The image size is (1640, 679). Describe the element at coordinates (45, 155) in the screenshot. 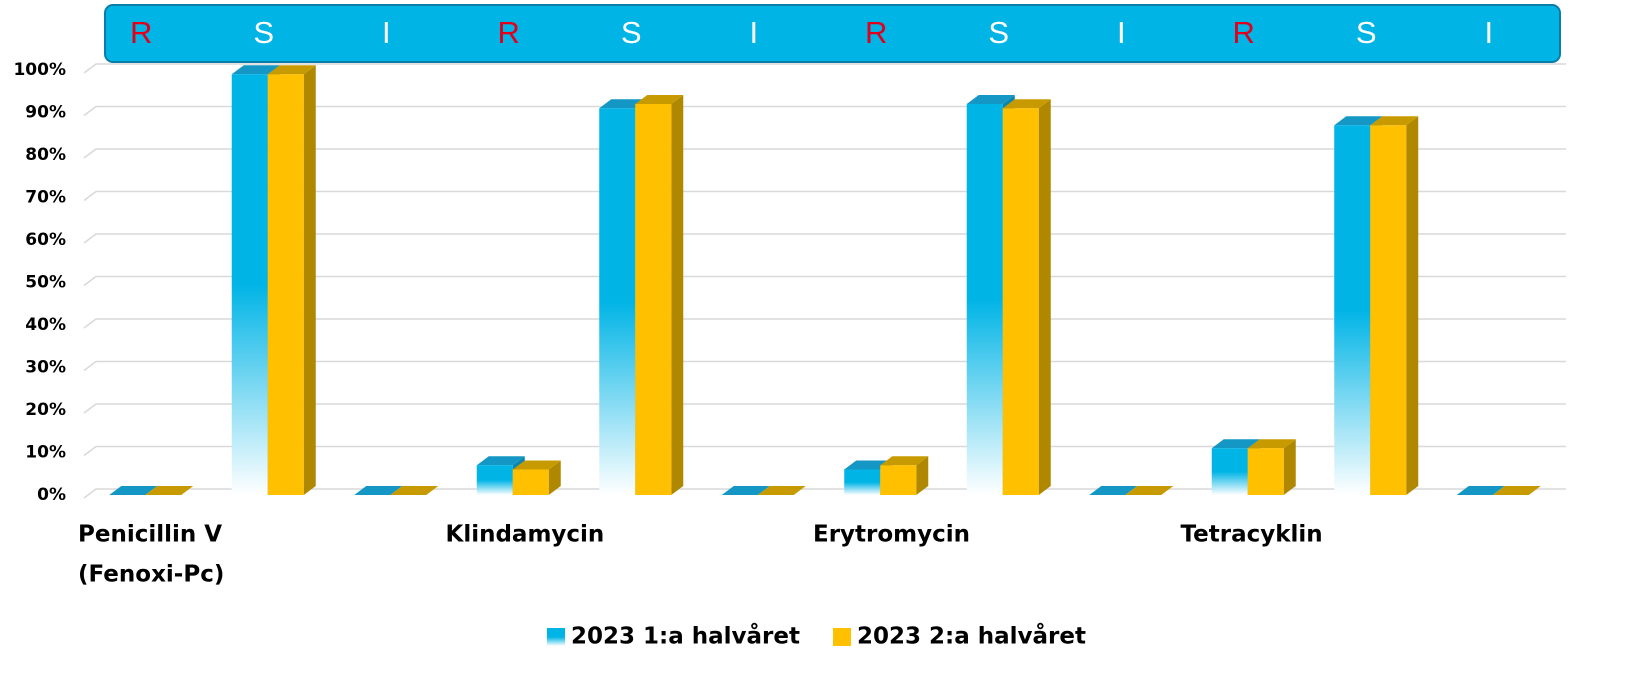

I see `y-tick-label: 80%` at that location.